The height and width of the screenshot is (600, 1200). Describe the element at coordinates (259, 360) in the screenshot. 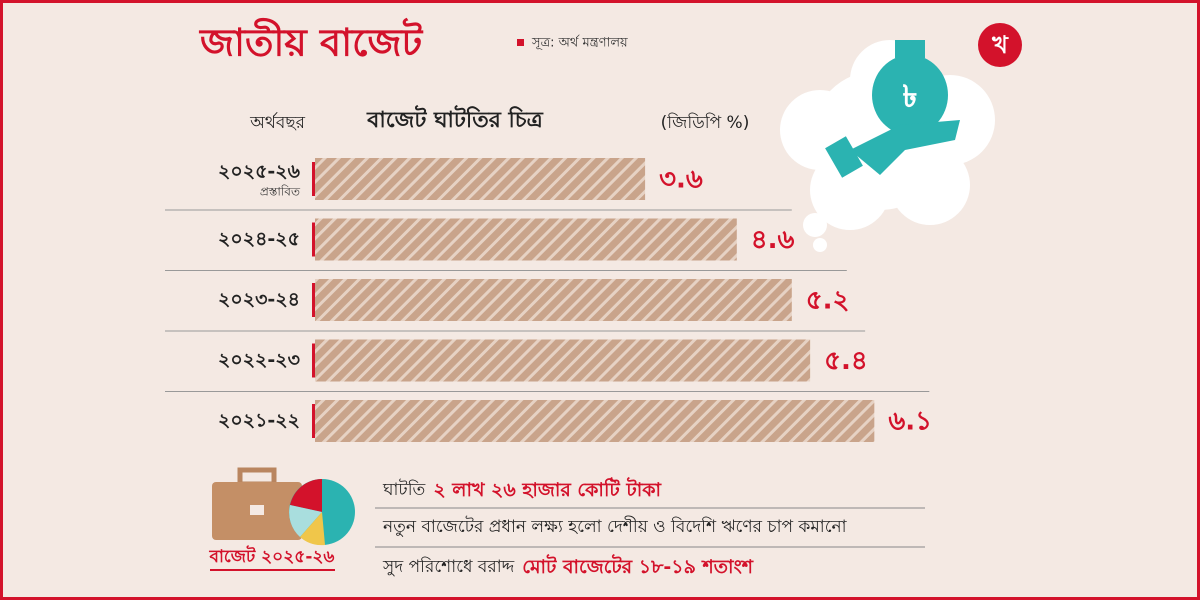

I see `category-label: ২০২২-২৩` at that location.